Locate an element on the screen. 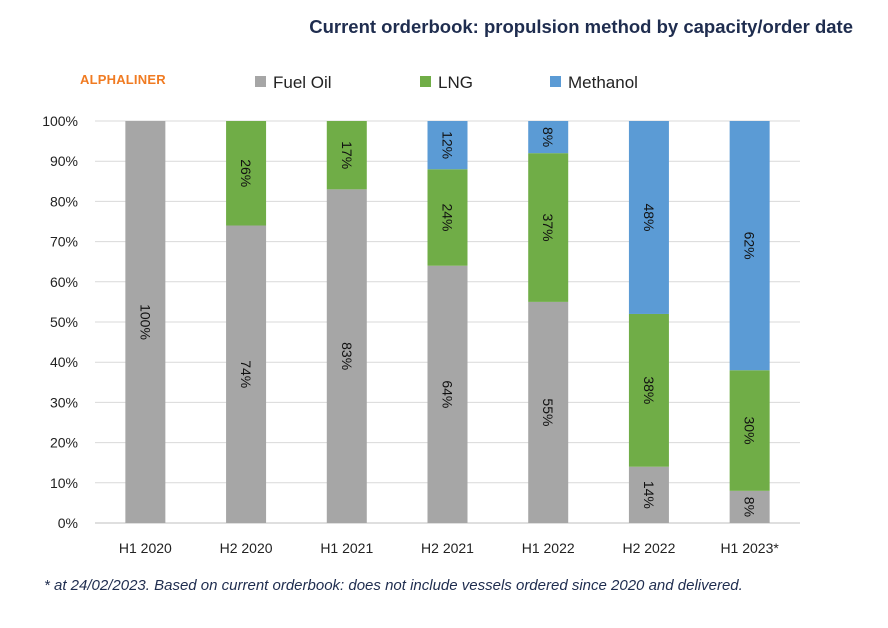  data-label: 14% is located at coordinates (649, 495).